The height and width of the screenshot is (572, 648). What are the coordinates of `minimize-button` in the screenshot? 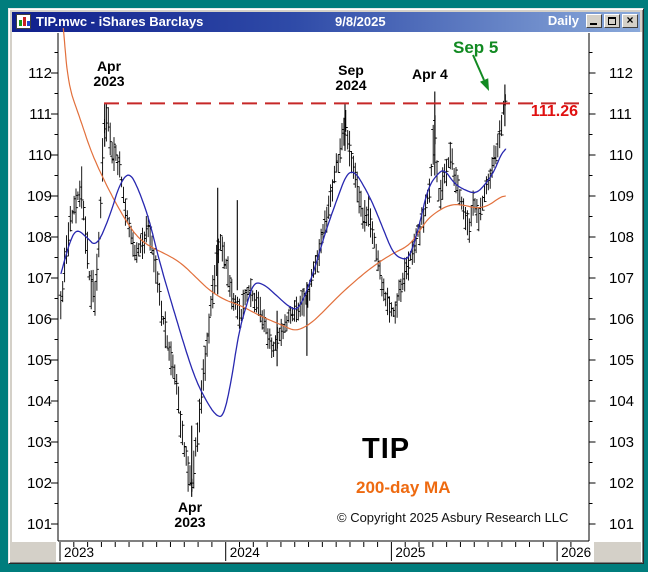 It's located at (594, 20).